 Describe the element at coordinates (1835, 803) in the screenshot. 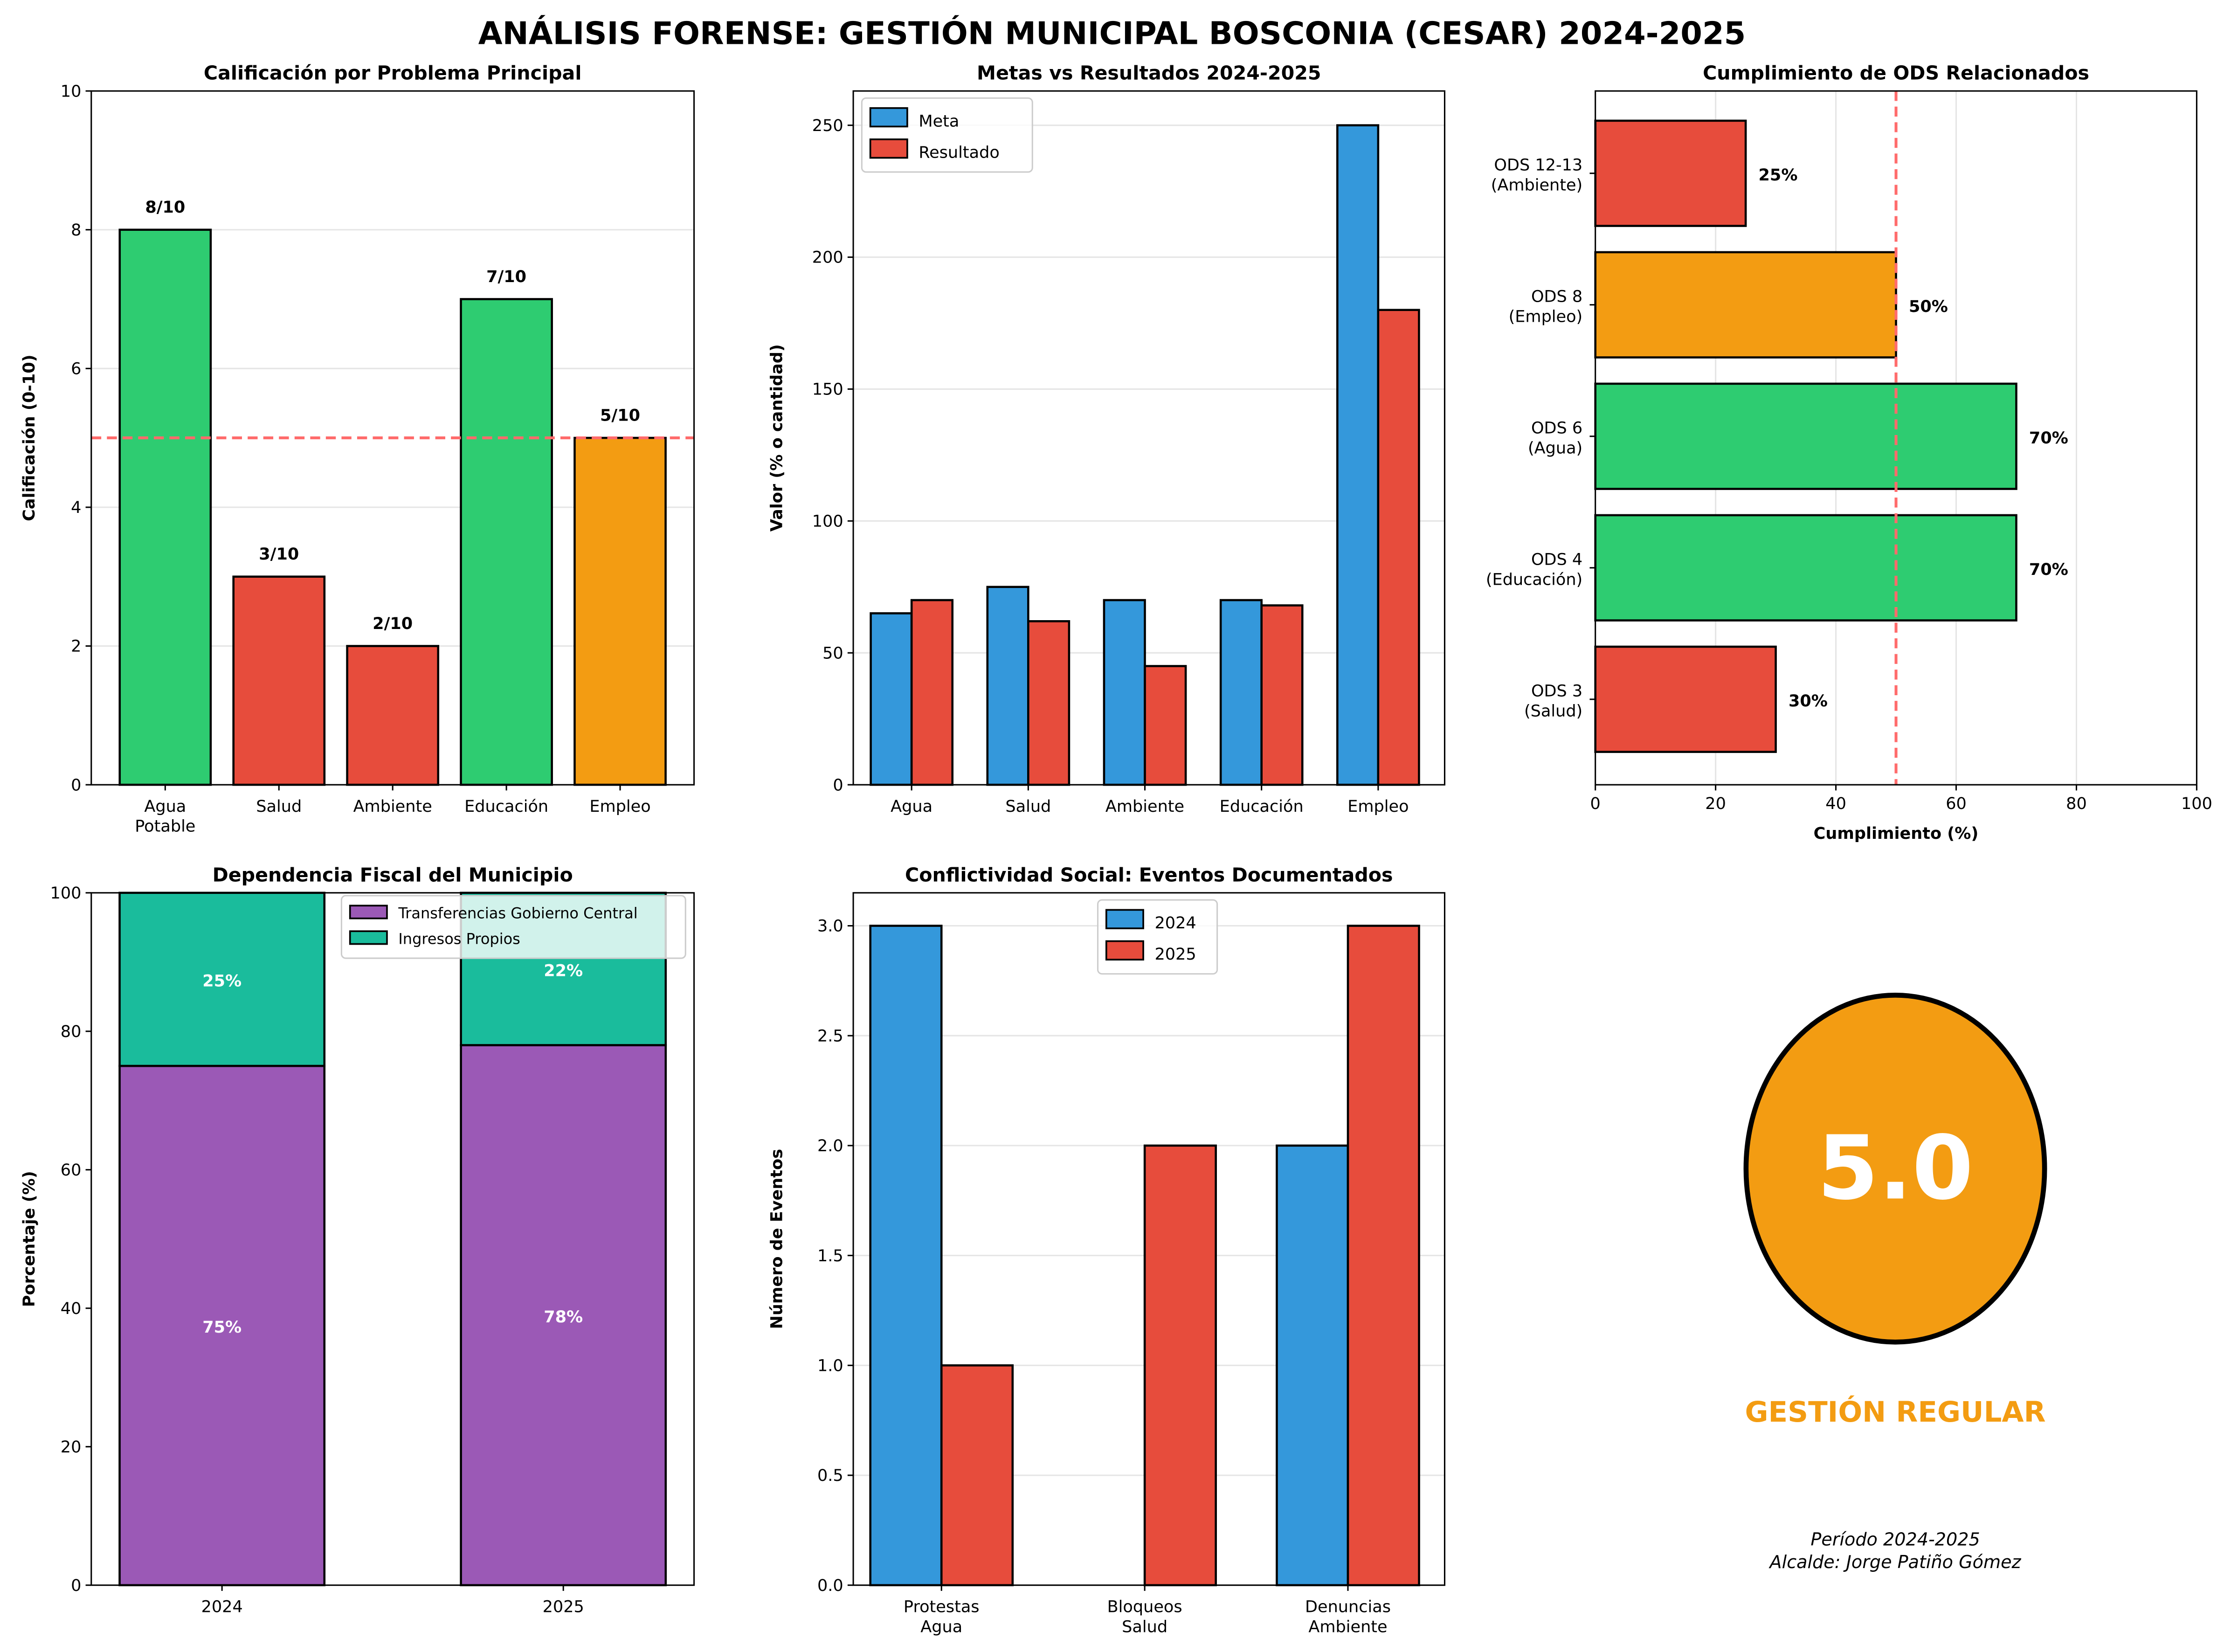

I see `x-tick-label: 40` at that location.